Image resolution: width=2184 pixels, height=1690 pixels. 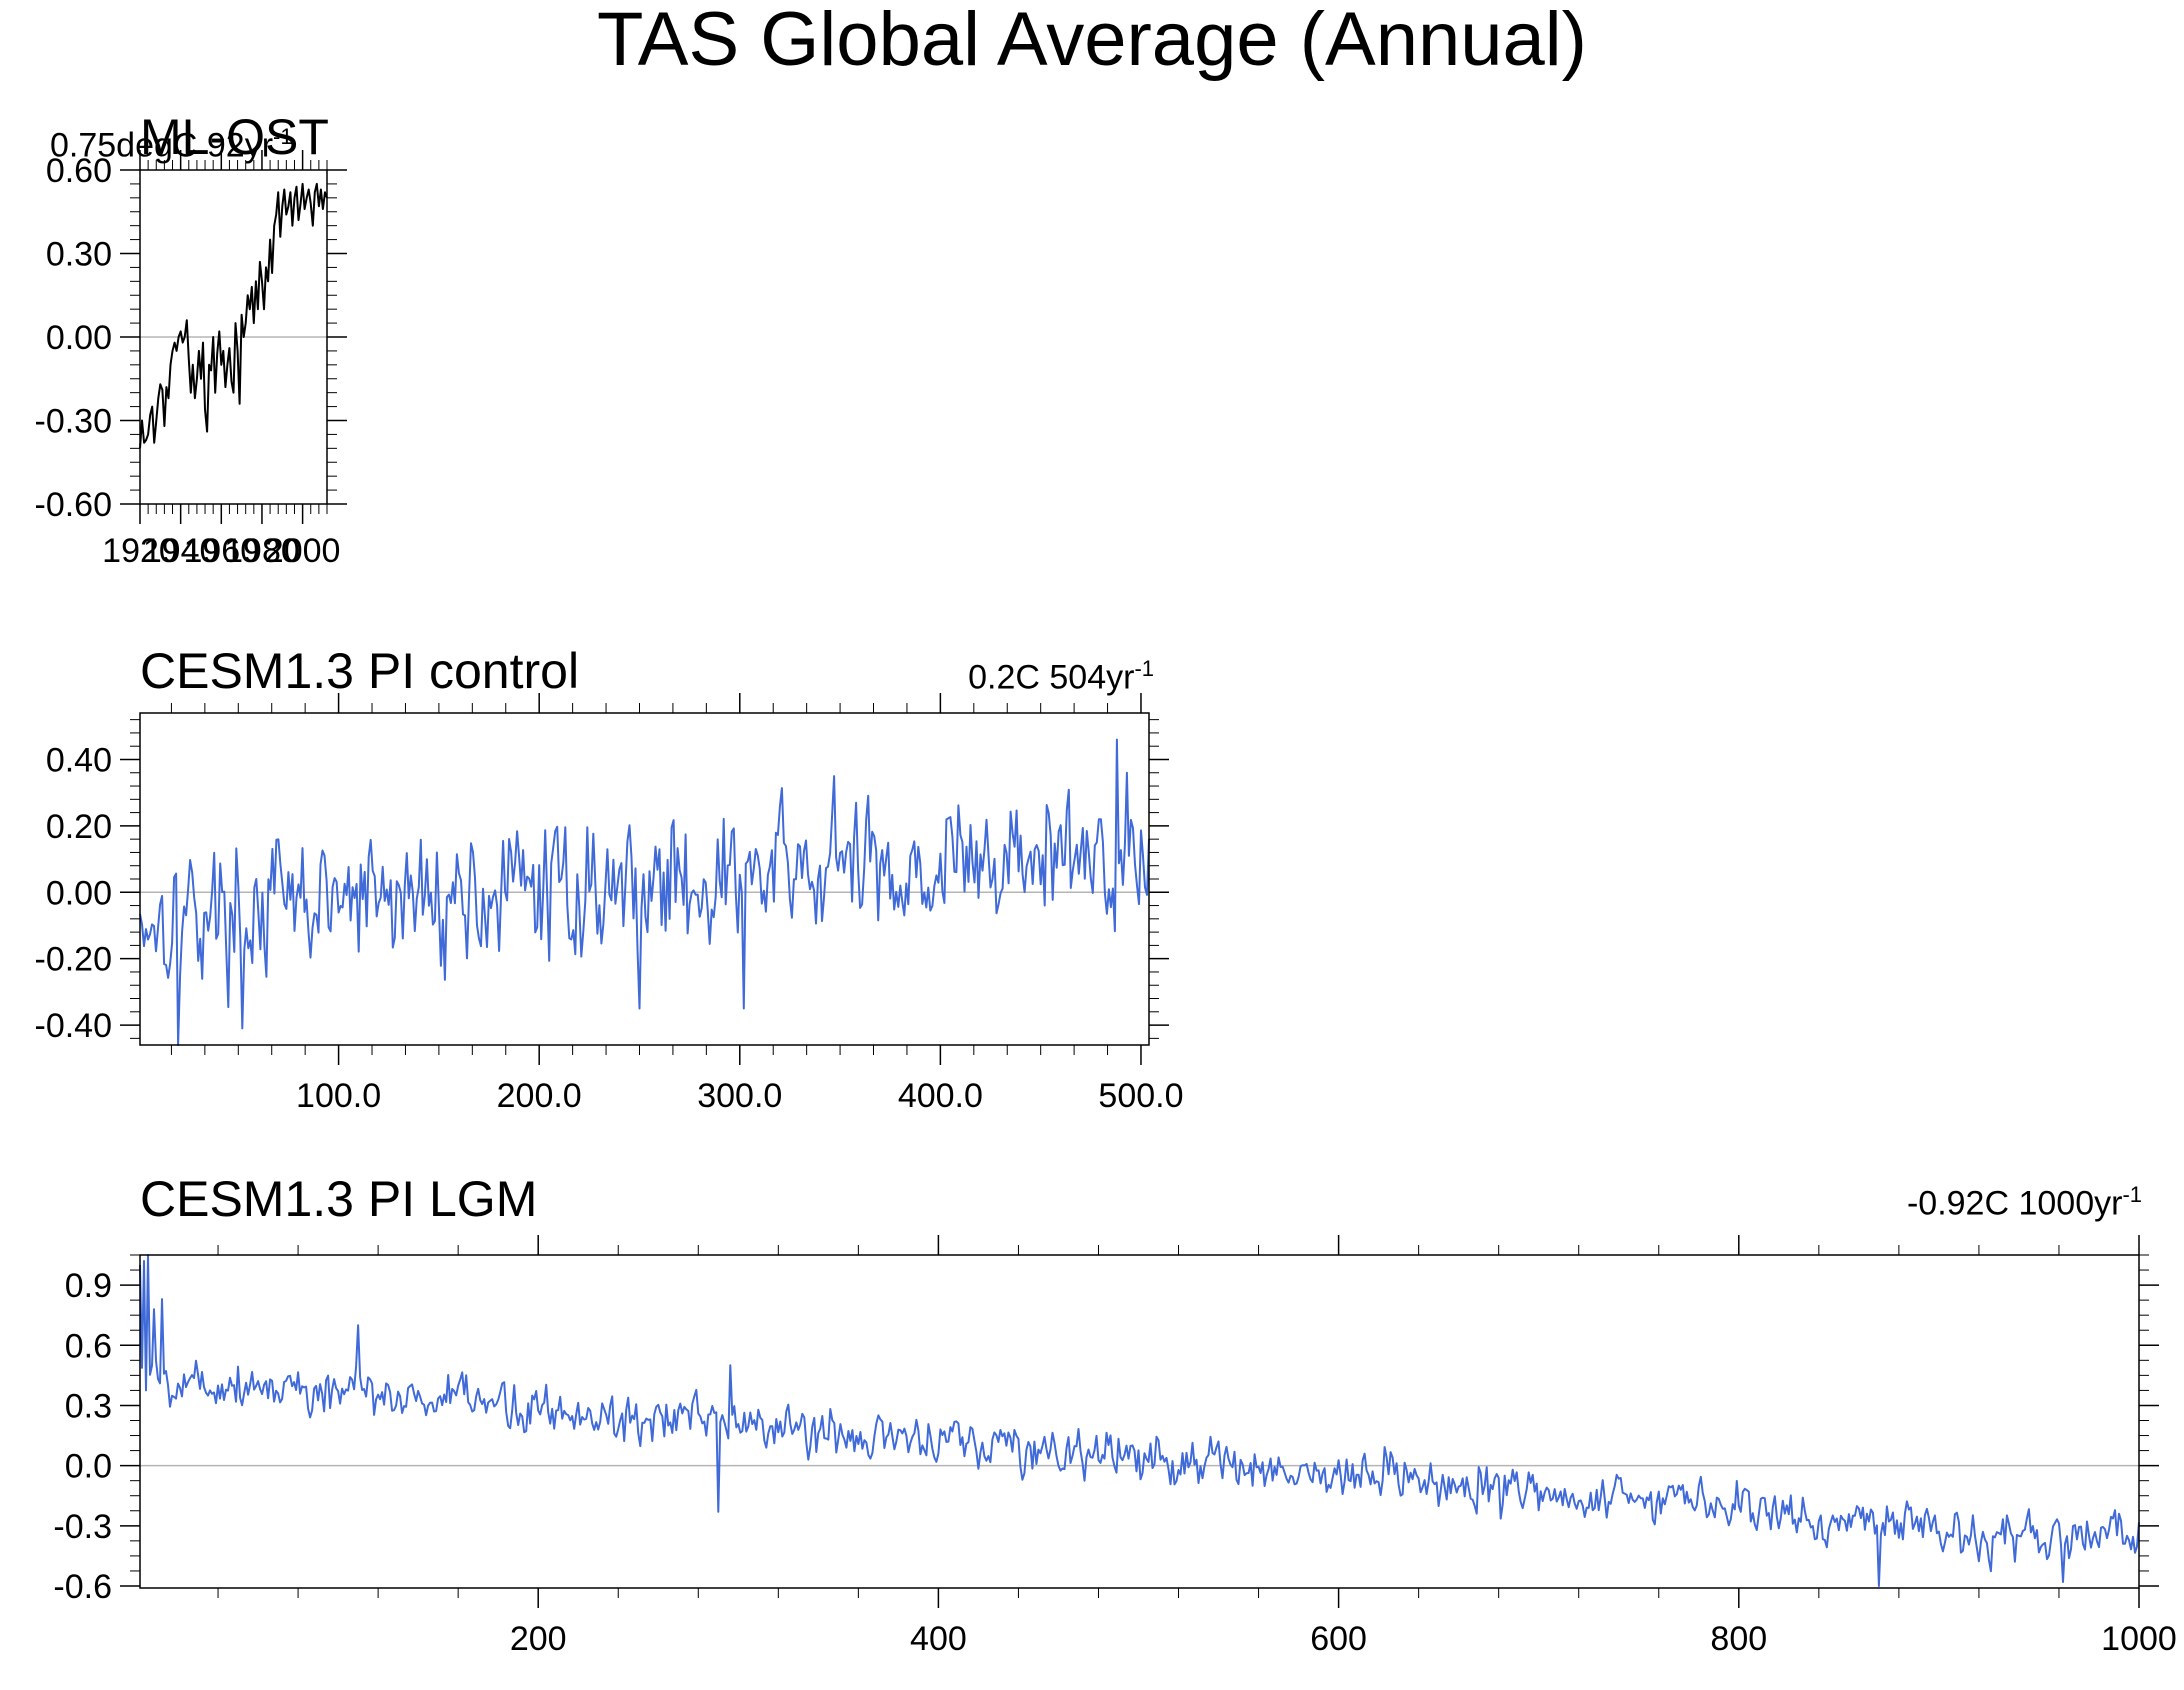 I want to click on panel-1-trend-exponent: -1, so click(x=283, y=136).